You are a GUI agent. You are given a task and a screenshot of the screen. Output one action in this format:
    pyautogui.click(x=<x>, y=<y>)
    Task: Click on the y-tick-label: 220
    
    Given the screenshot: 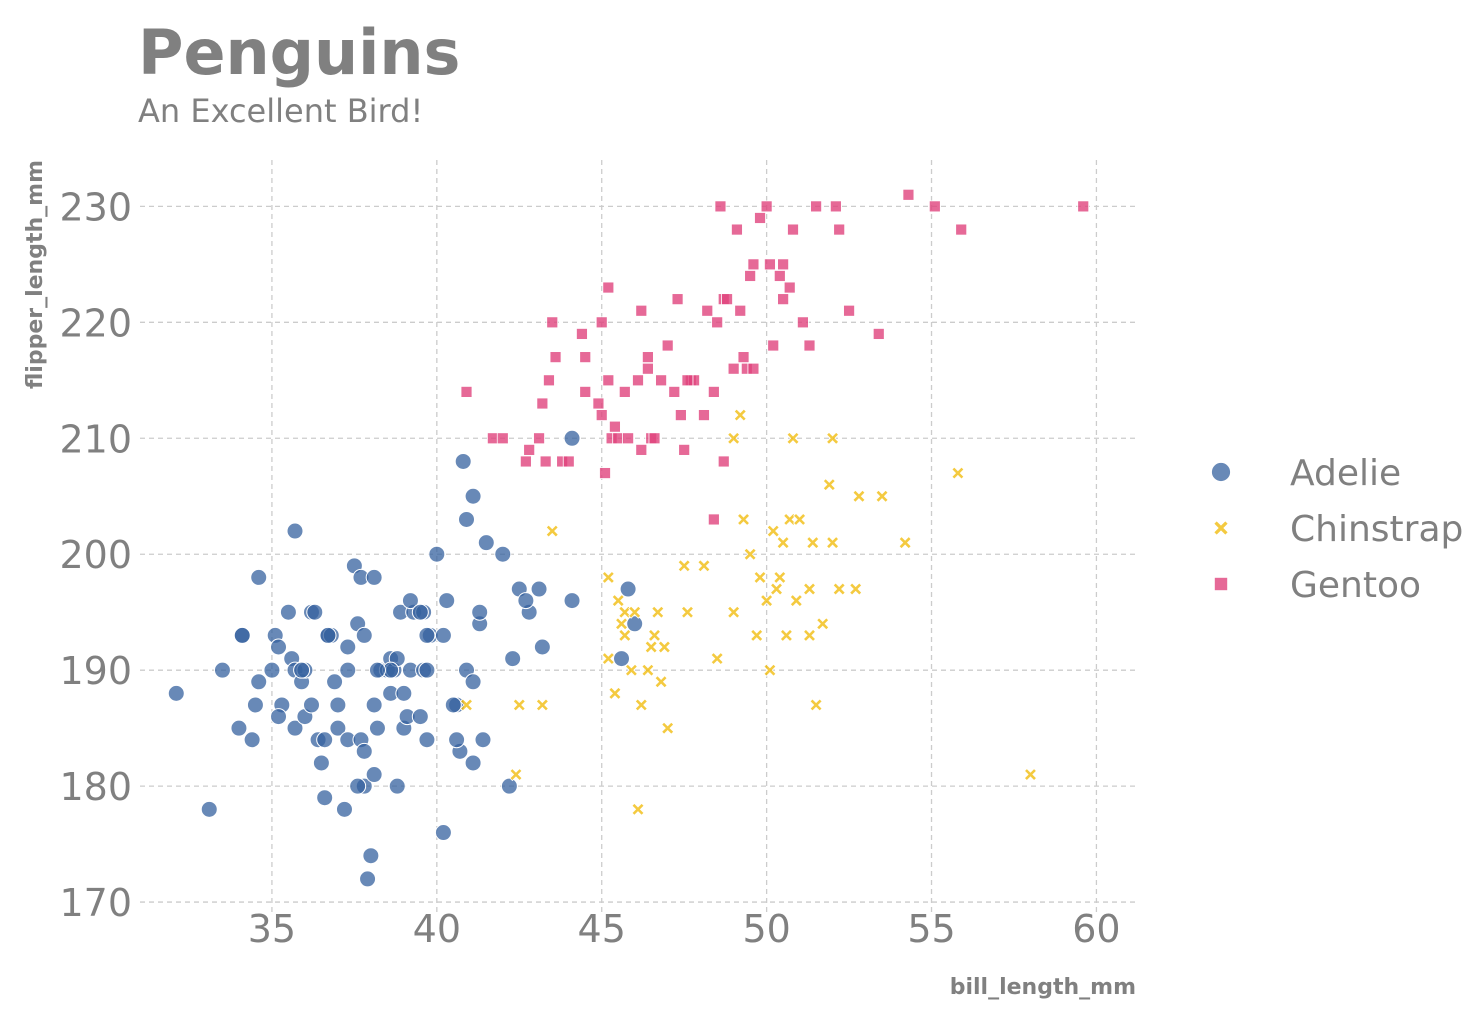 What is the action you would take?
    pyautogui.click(x=95, y=323)
    